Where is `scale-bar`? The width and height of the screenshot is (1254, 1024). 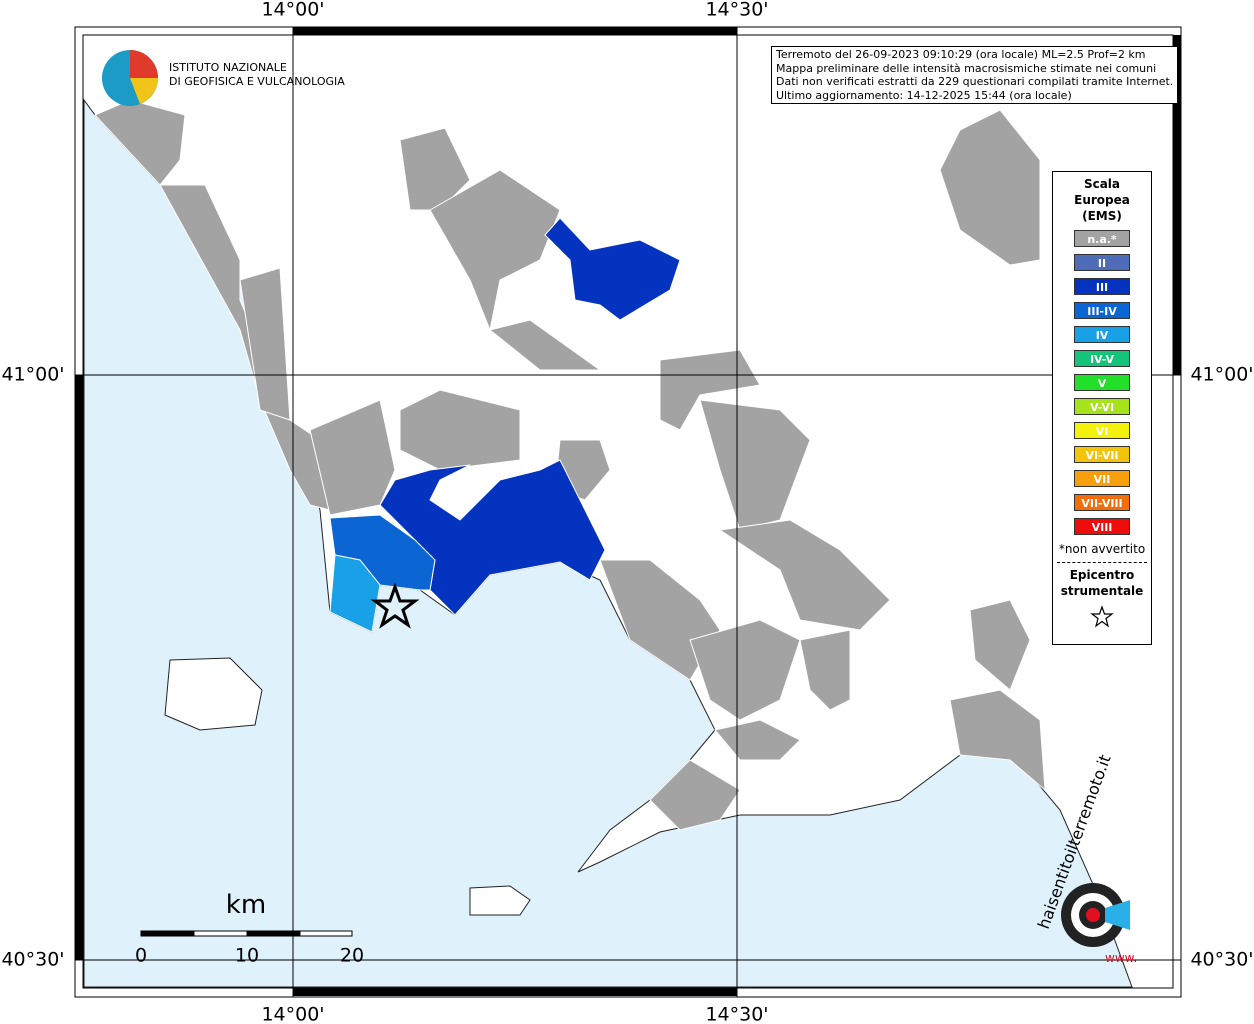
scale-bar is located at coordinates (246, 933).